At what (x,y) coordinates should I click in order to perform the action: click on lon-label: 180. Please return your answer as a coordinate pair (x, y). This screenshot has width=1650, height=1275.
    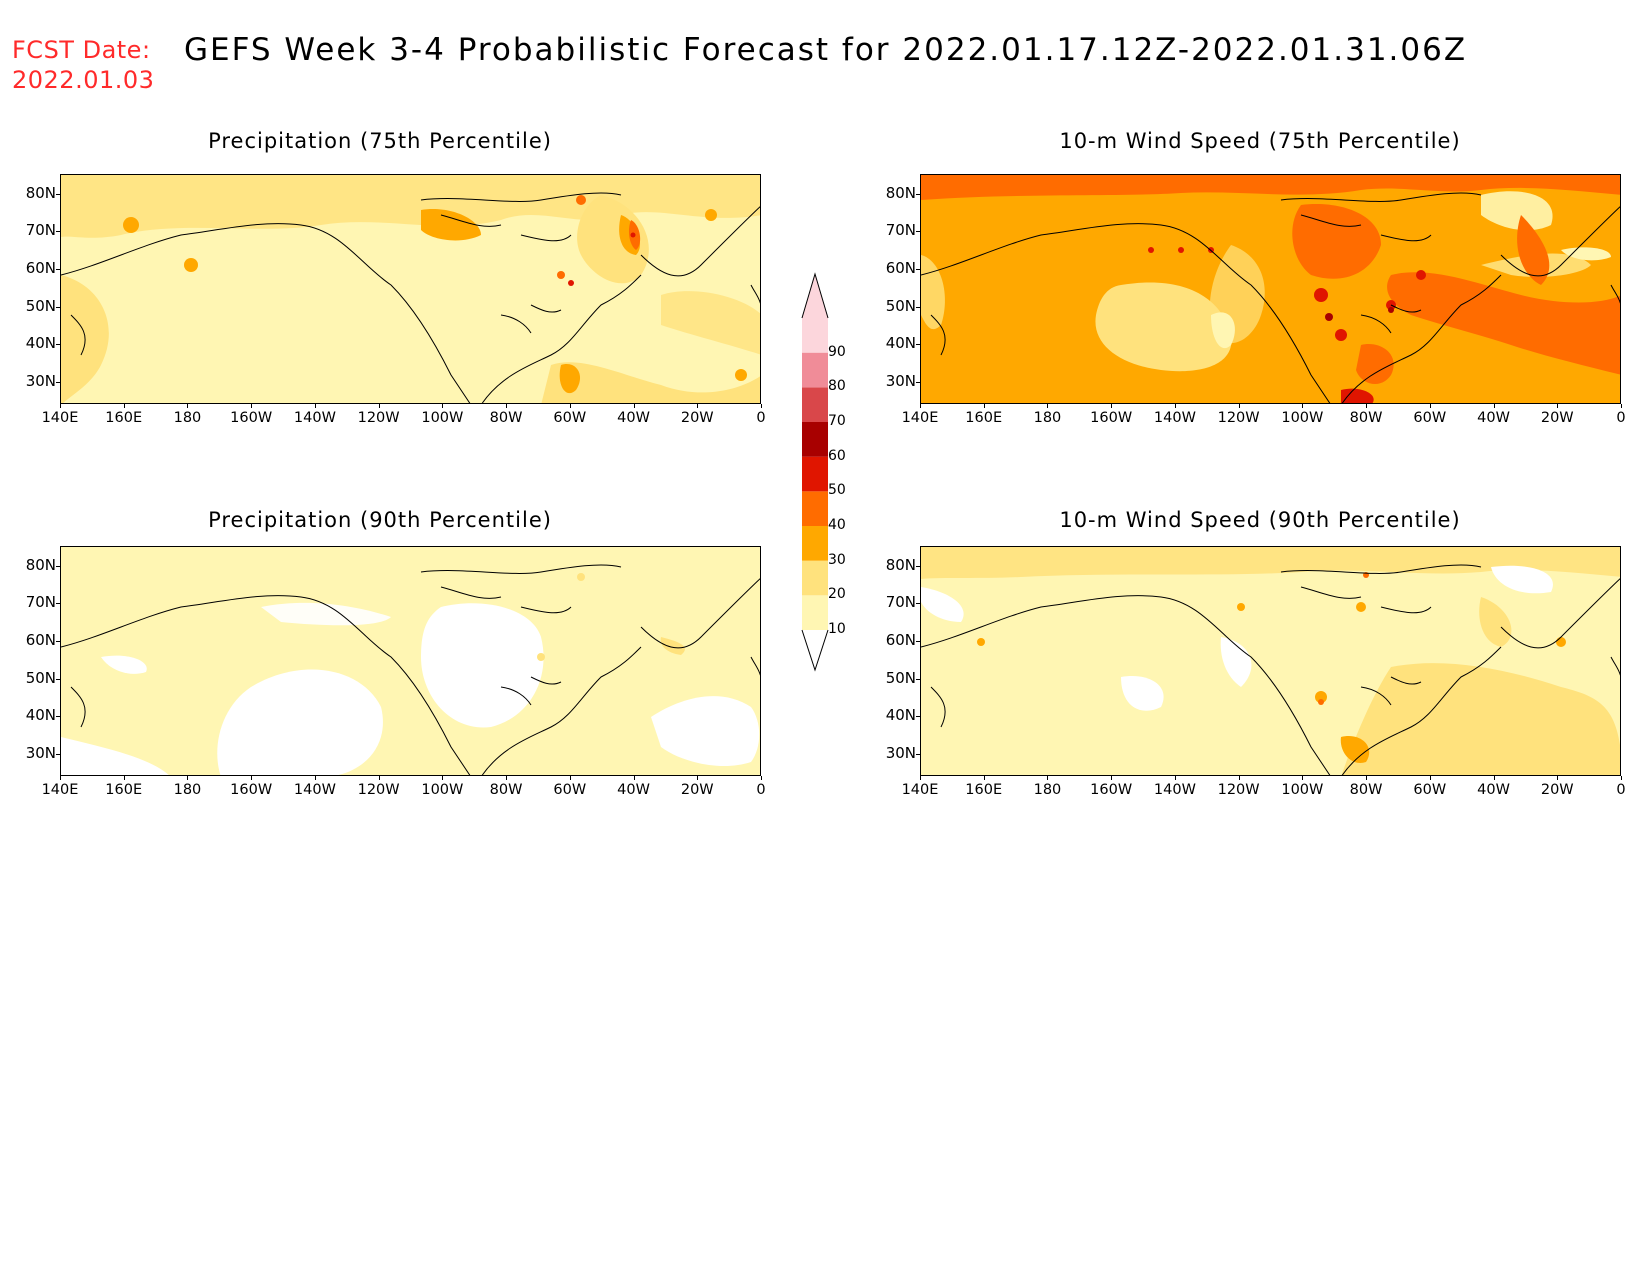
    Looking at the image, I should click on (187, 418).